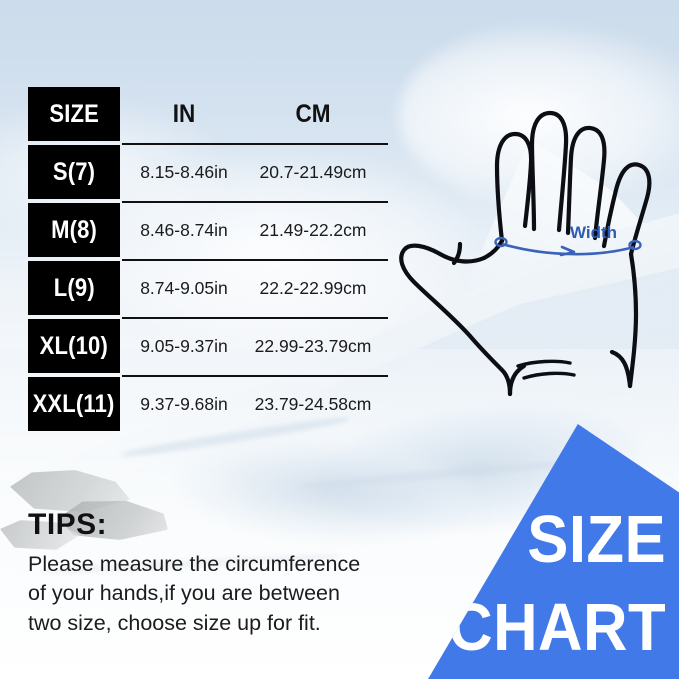  I want to click on wrist-right, so click(621, 369).